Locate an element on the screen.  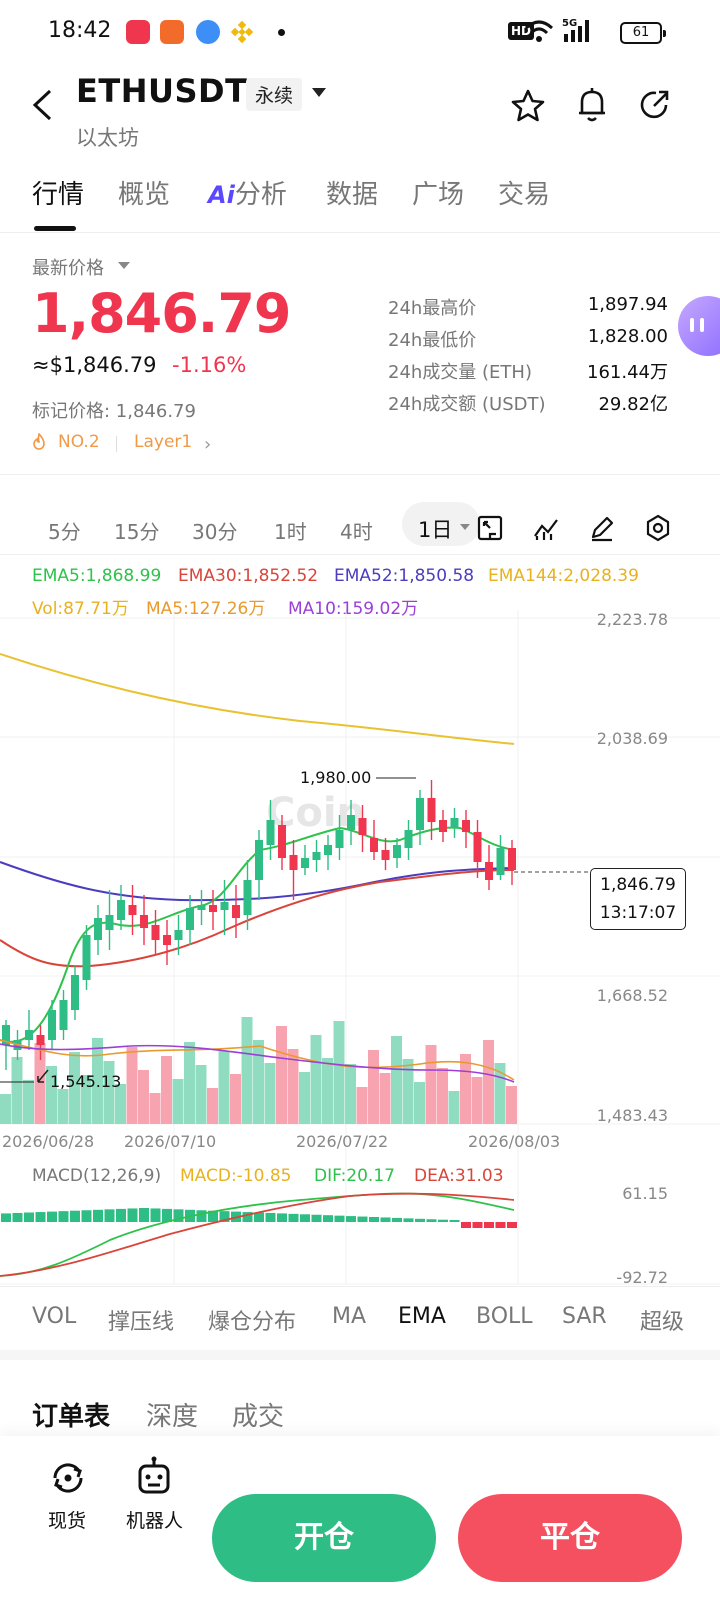
indicator-tab-vol: VOL is located at coordinates (54, 1316).